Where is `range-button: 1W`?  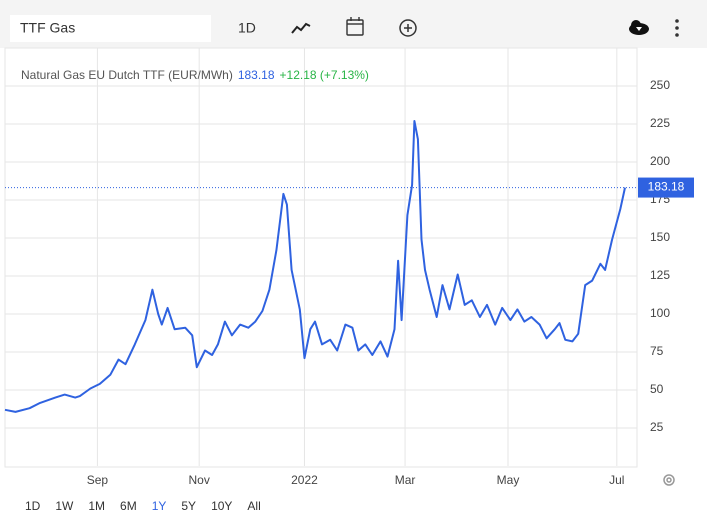
range-button: 1W is located at coordinates (64, 506).